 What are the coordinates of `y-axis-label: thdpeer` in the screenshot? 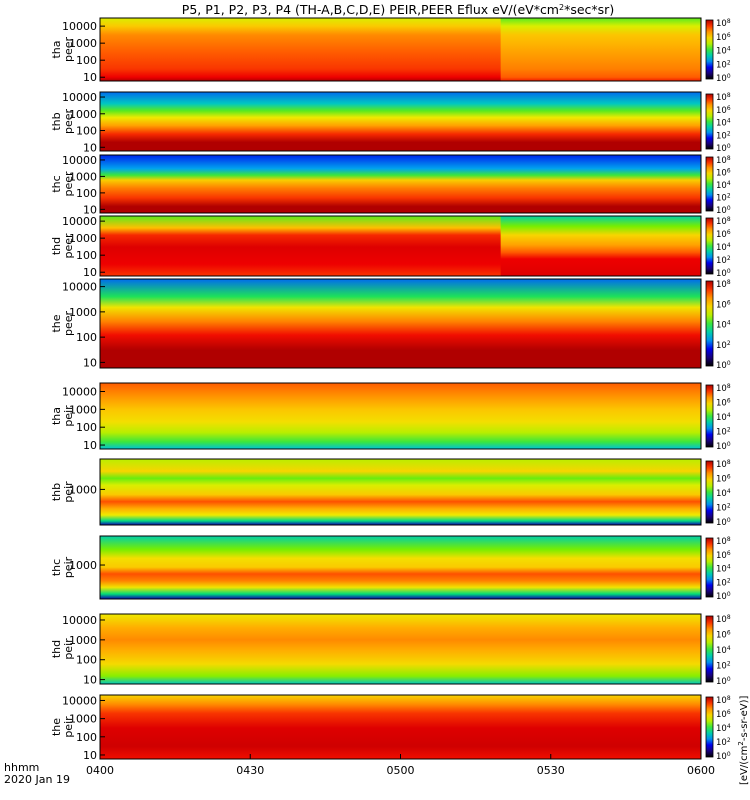 It's located at (62, 246).